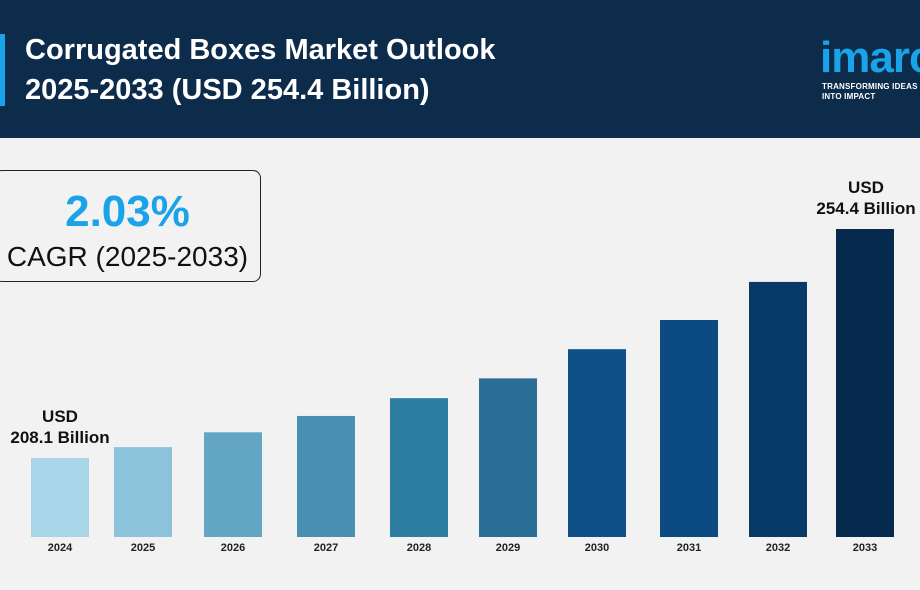 Image resolution: width=920 pixels, height=590 pixels. I want to click on title-line-2: 2025-2033 (USD 254.4 Billion), so click(227, 90).